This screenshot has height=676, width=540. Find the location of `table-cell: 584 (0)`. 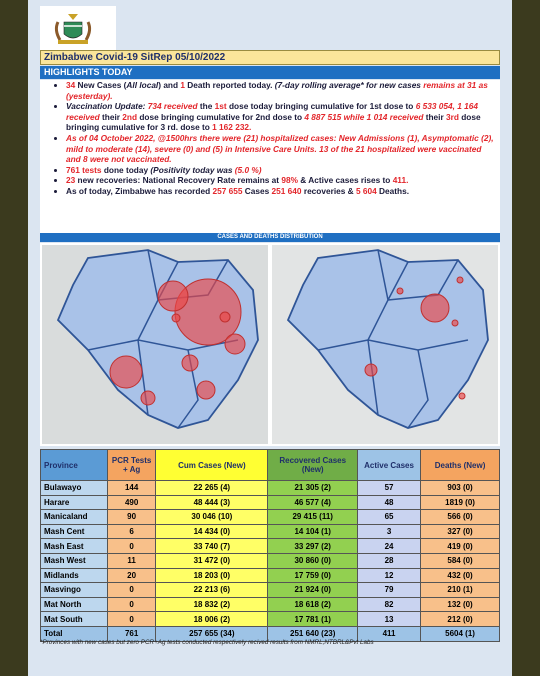

table-cell: 584 (0) is located at coordinates (460, 560).